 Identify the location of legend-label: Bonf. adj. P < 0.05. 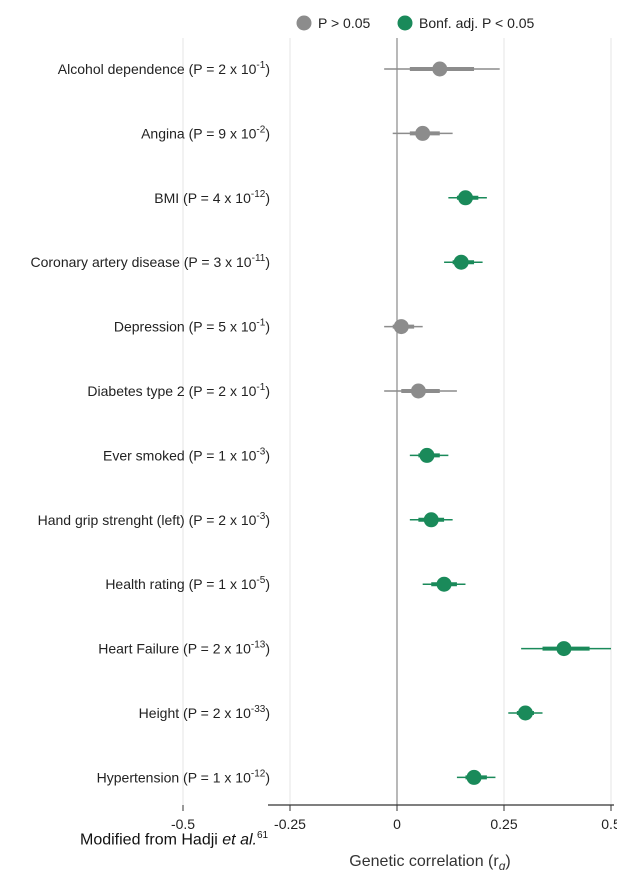
(477, 23).